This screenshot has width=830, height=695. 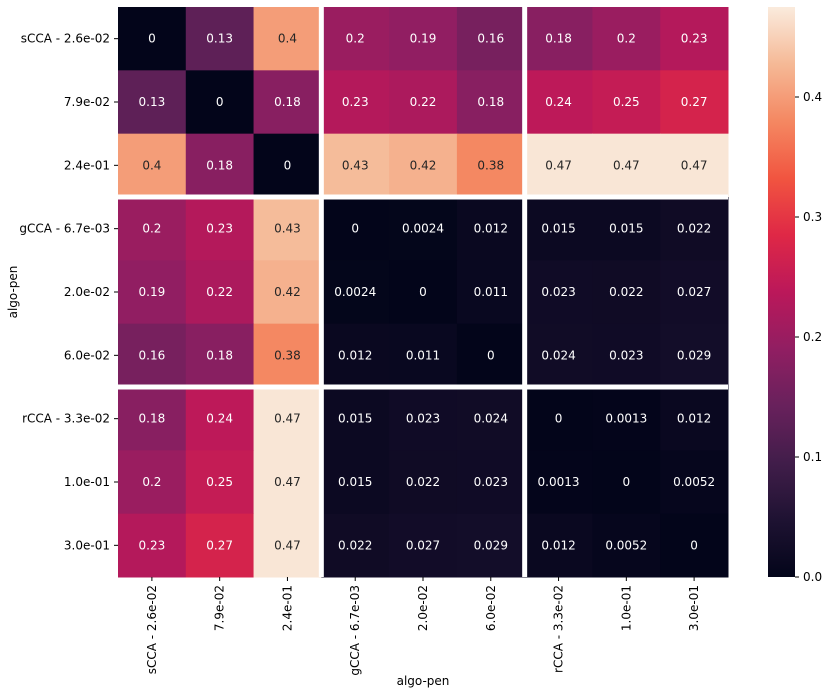 I want to click on cell-value-label: 0.43, so click(x=355, y=165).